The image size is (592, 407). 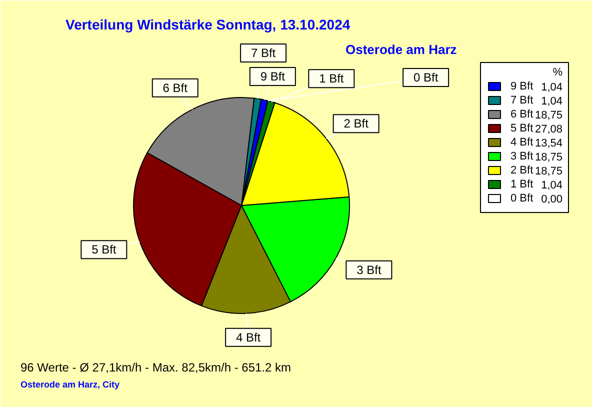 What do you see at coordinates (522, 114) in the screenshot?
I see `legend-label: 6 Bft` at bounding box center [522, 114].